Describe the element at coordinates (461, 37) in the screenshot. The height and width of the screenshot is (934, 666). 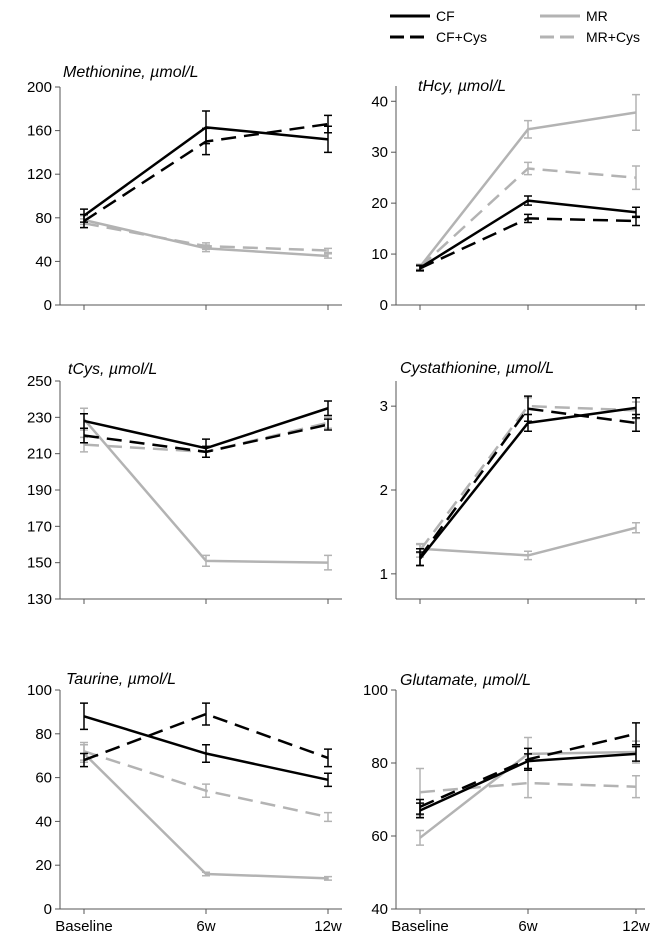
I see `legend-label-cf-cys: CF+Cys` at that location.